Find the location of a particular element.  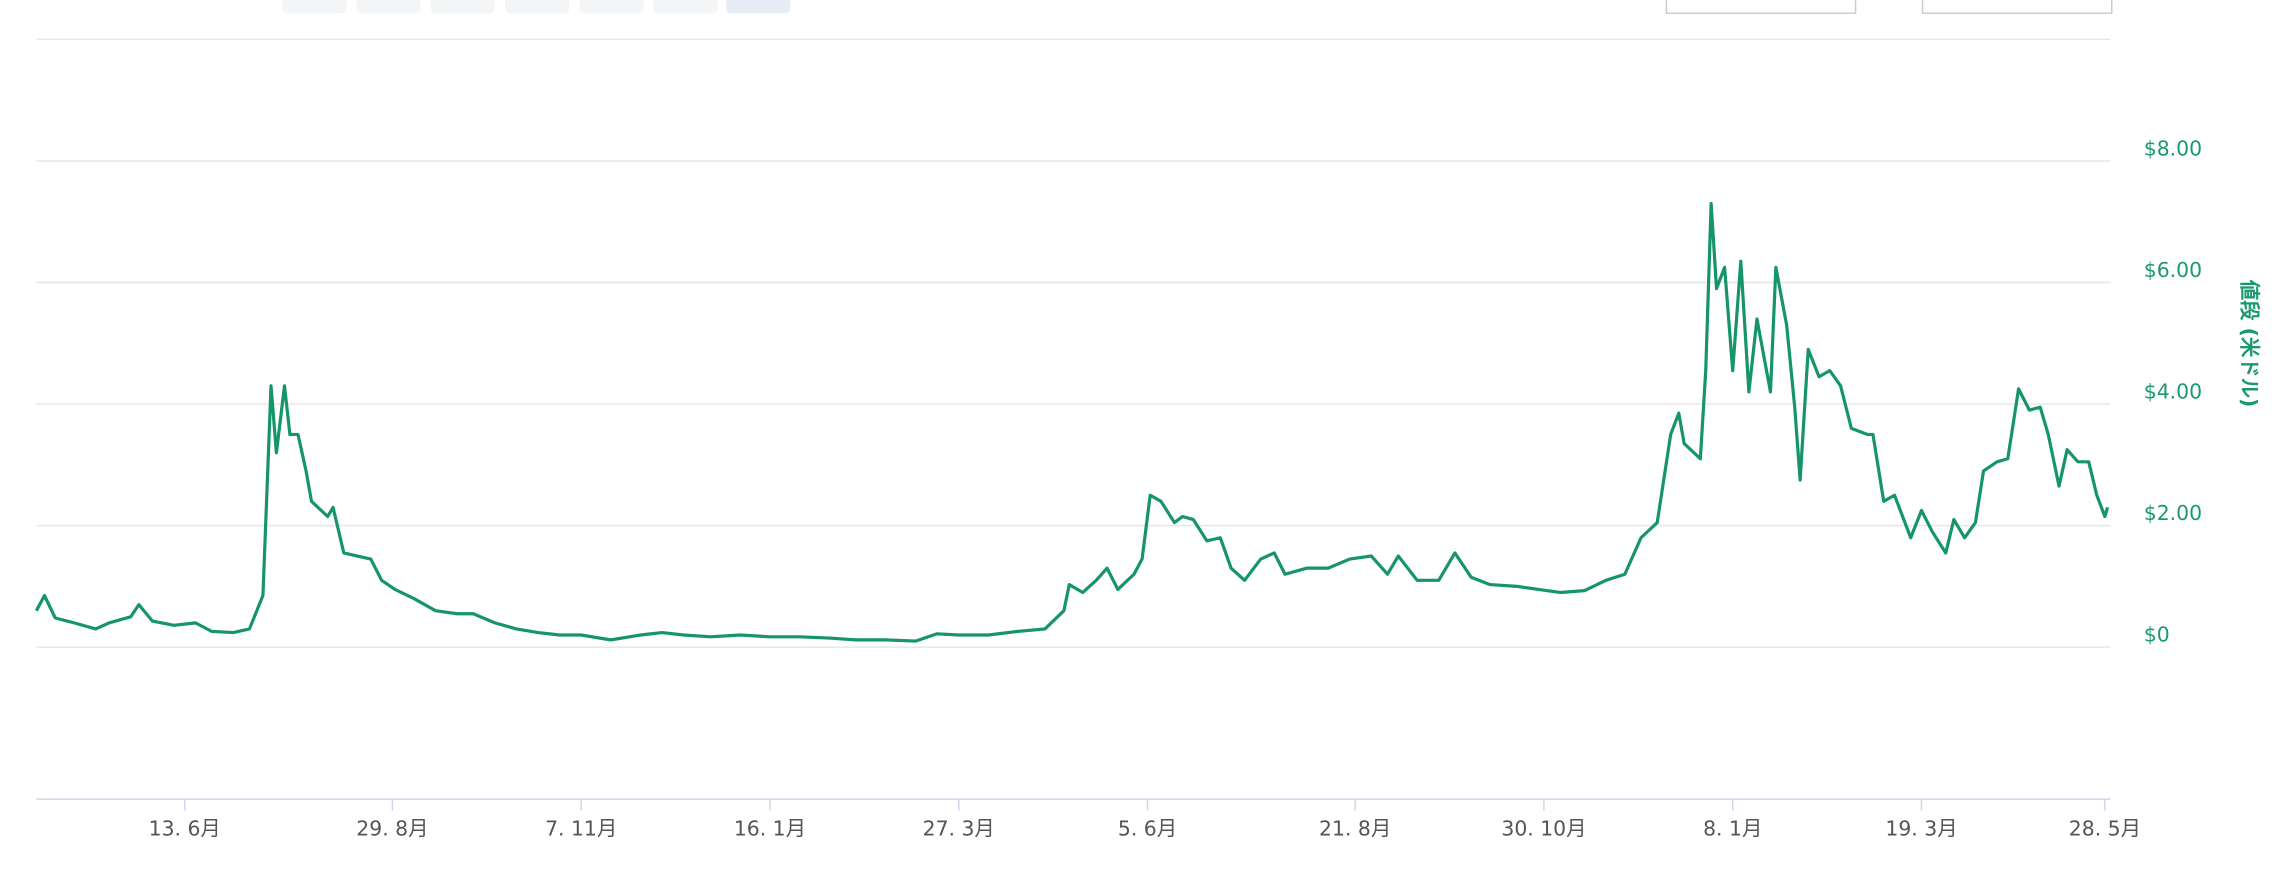

y-tick-label: $6.00 is located at coordinates (2173, 270).